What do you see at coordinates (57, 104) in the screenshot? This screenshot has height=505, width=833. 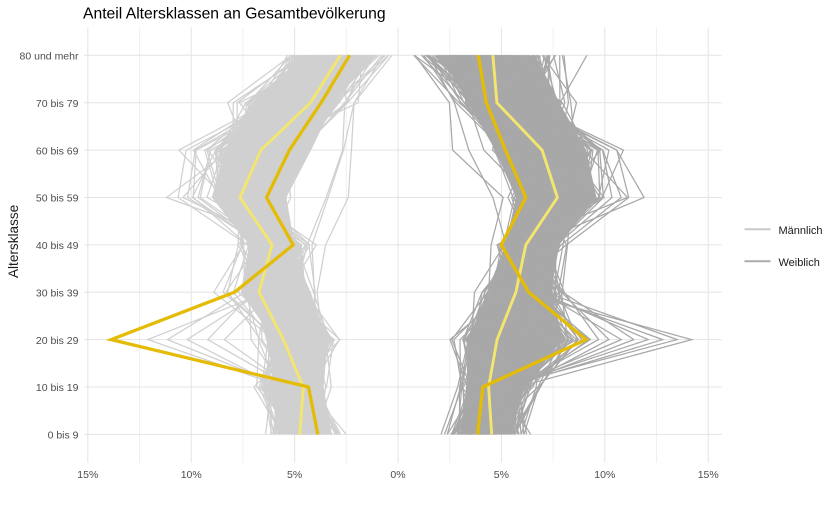 I see `svg-text: 70 bis 79` at bounding box center [57, 104].